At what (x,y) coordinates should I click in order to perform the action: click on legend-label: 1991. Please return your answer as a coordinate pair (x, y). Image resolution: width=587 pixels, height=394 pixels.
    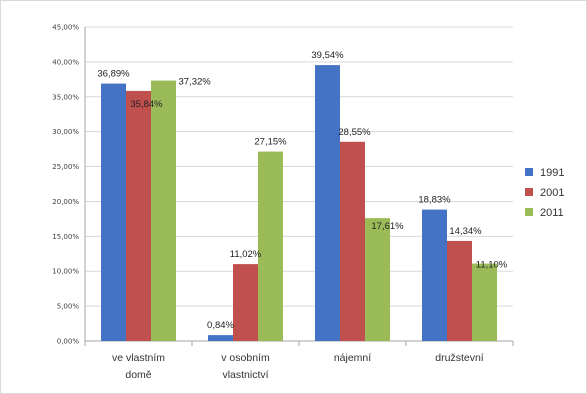
    Looking at the image, I should click on (552, 173).